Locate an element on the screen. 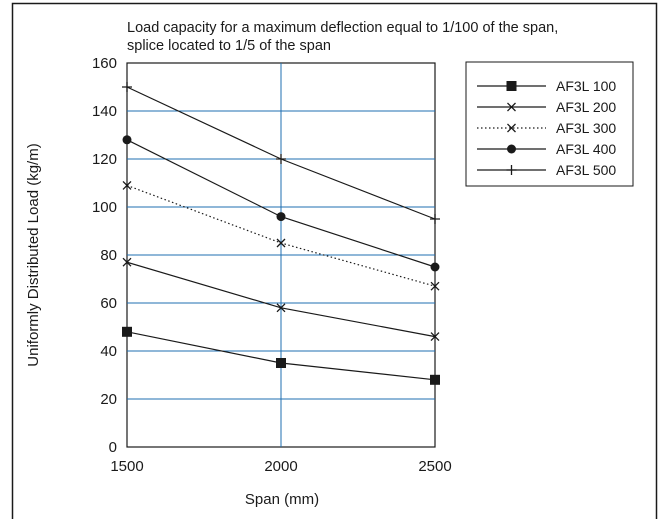  y-axis-label: Uniformly Distributed Load (kg/m) is located at coordinates (33, 254).